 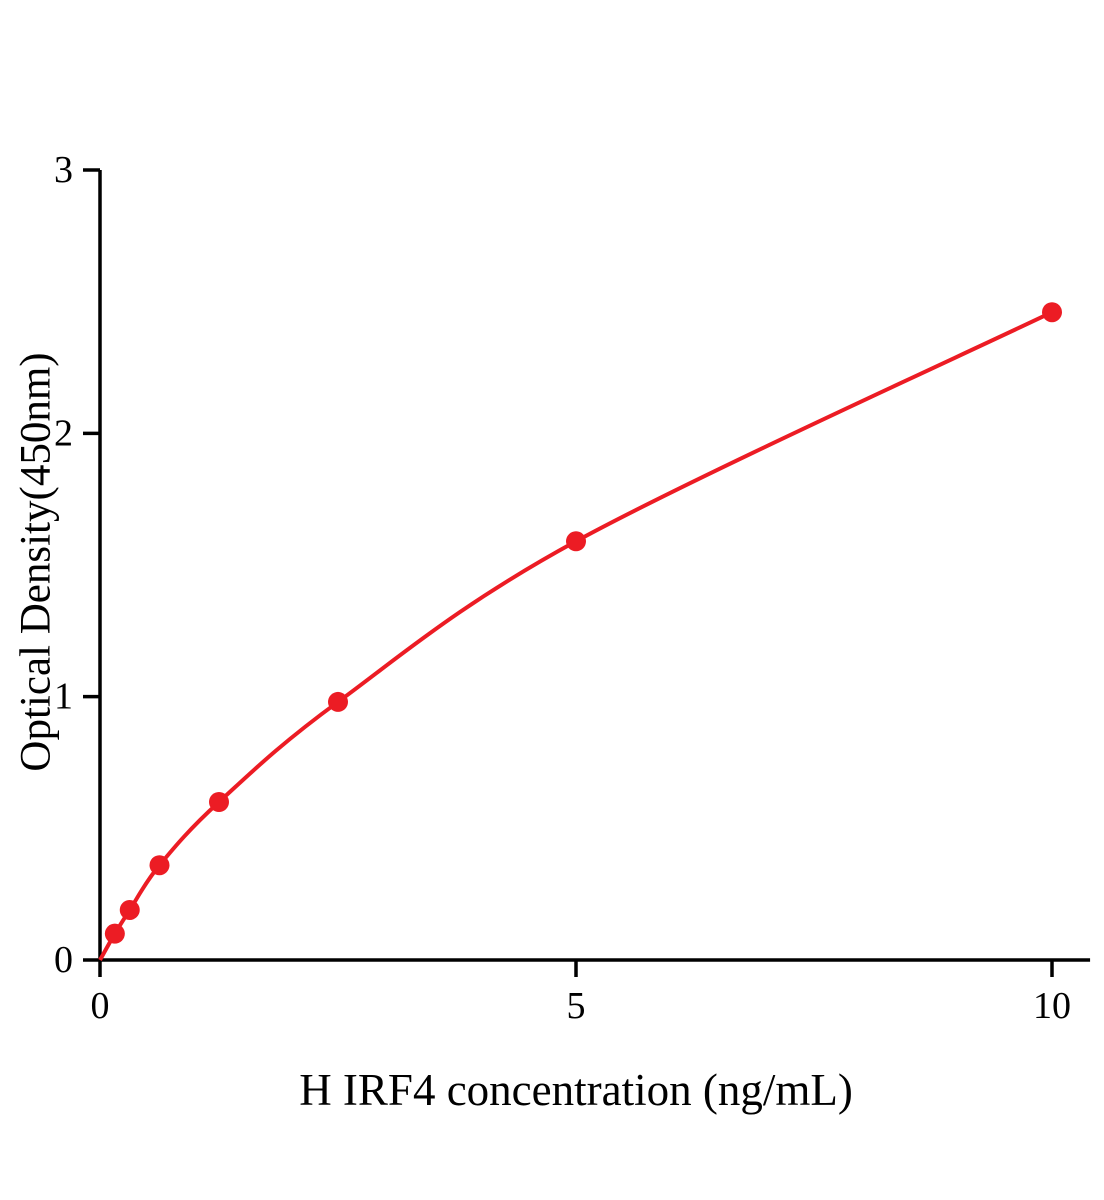 I want to click on y-tick-label: 2, so click(x=63, y=433).